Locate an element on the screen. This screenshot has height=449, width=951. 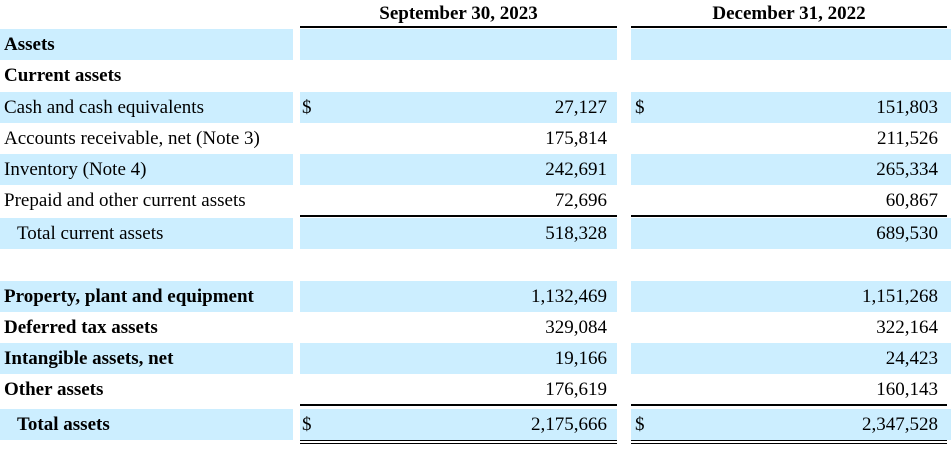
table-row: Current assets is located at coordinates (475, 75).